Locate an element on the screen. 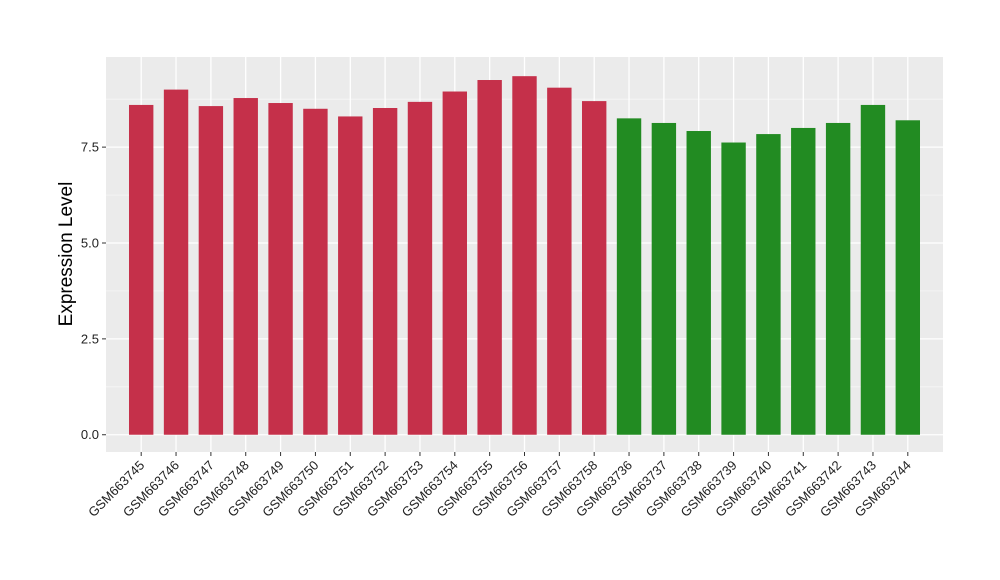 Image resolution: width=1000 pixels, height=580 pixels. y-tick-label: 0.0 is located at coordinates (90, 434).